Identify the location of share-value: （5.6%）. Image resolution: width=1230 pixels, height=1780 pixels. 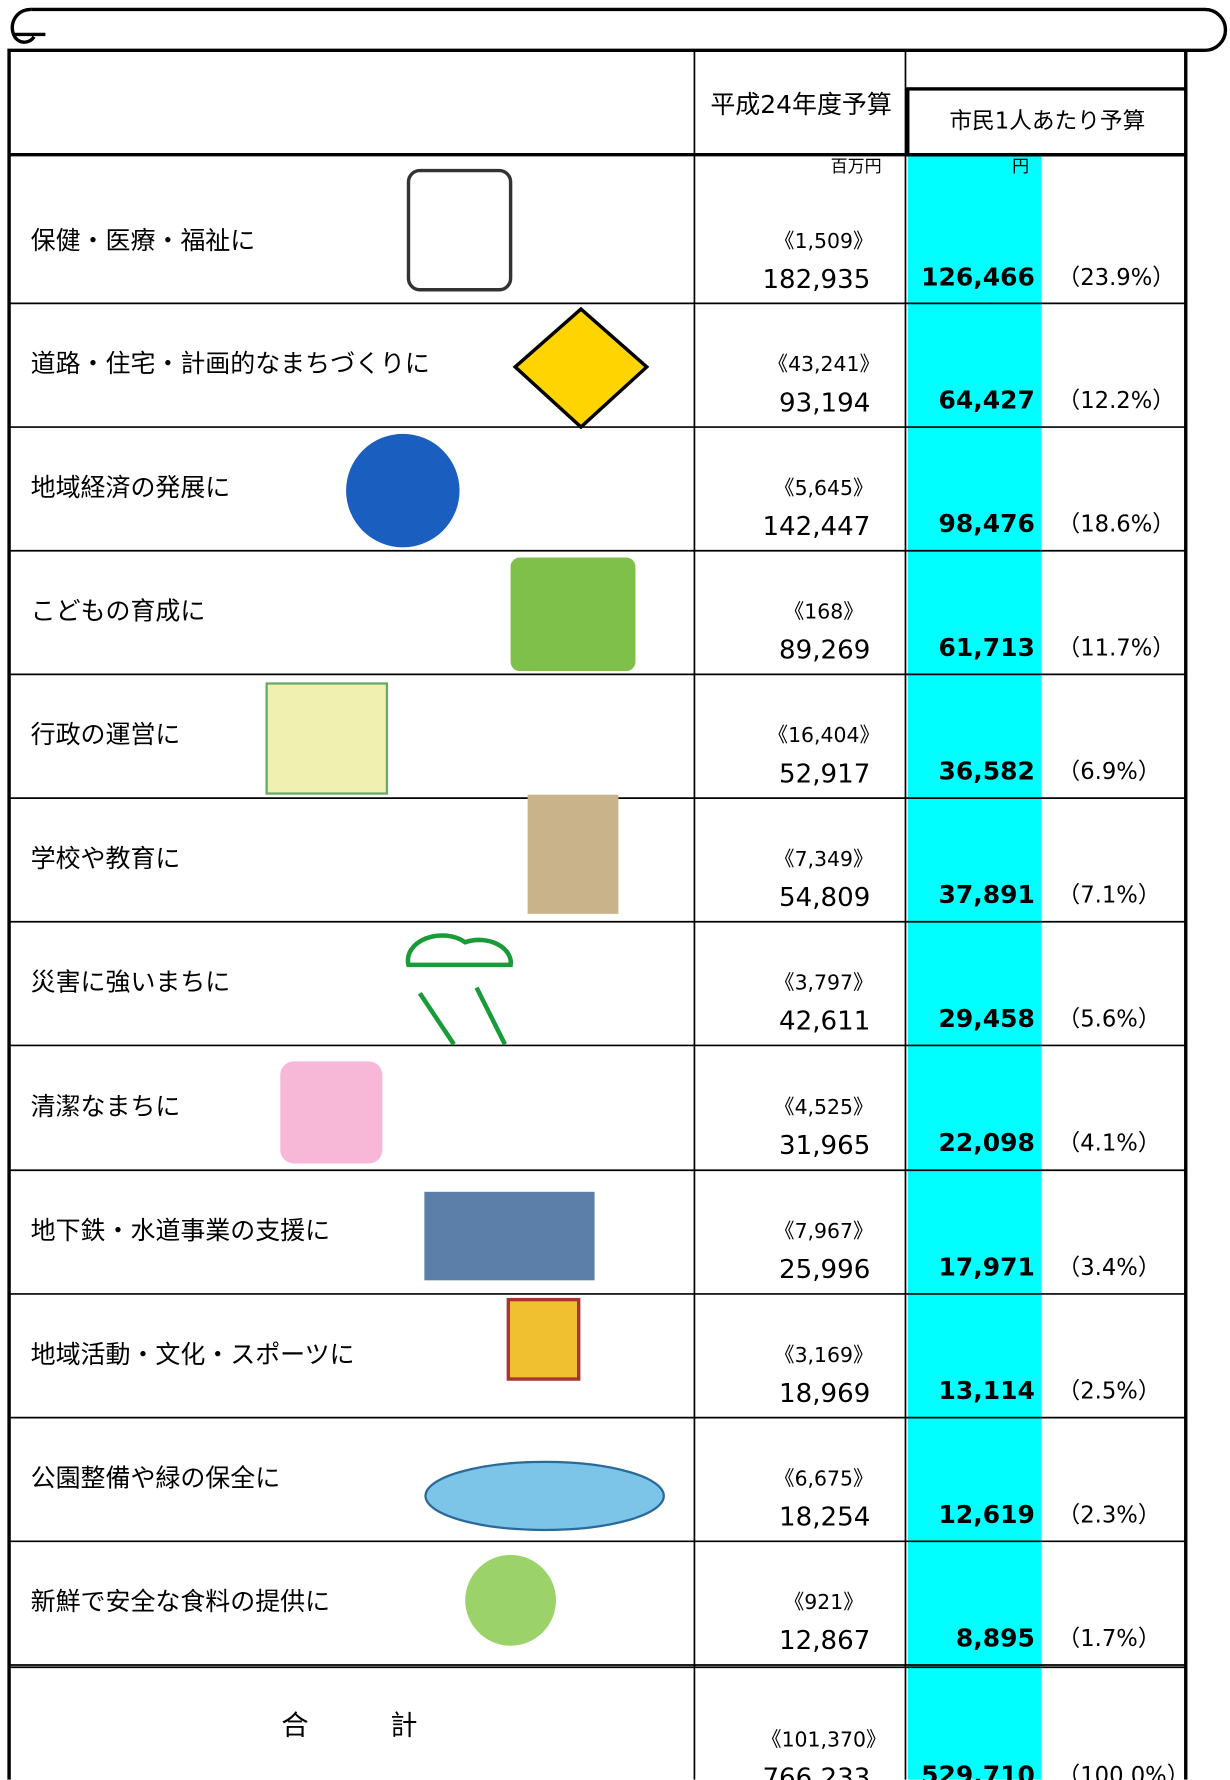
(1109, 1019).